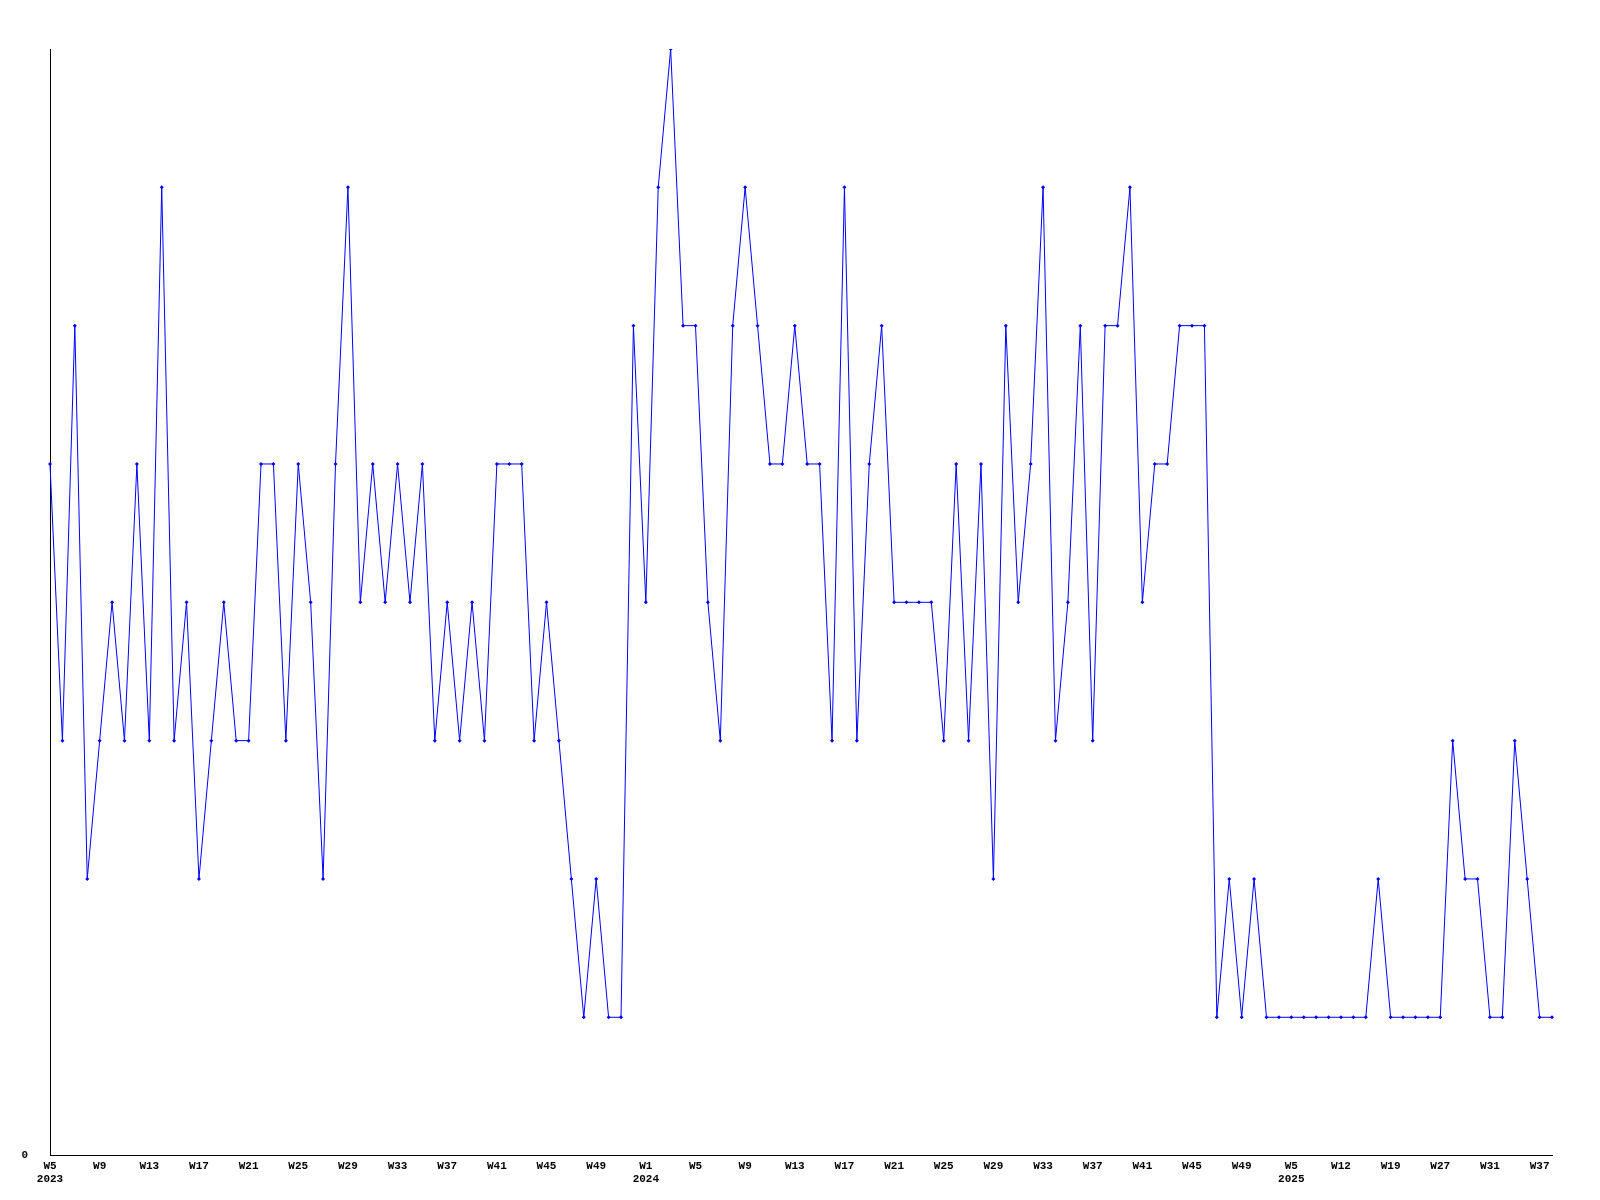 The height and width of the screenshot is (1200, 1600). Describe the element at coordinates (646, 1172) in the screenshot. I see `x-tick-label: W1 2024` at that location.